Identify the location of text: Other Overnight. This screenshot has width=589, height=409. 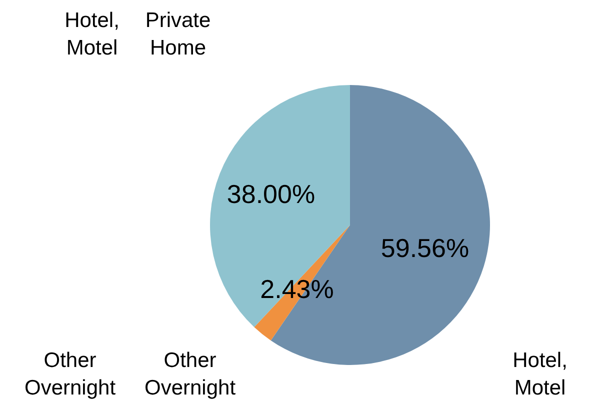
(70, 374).